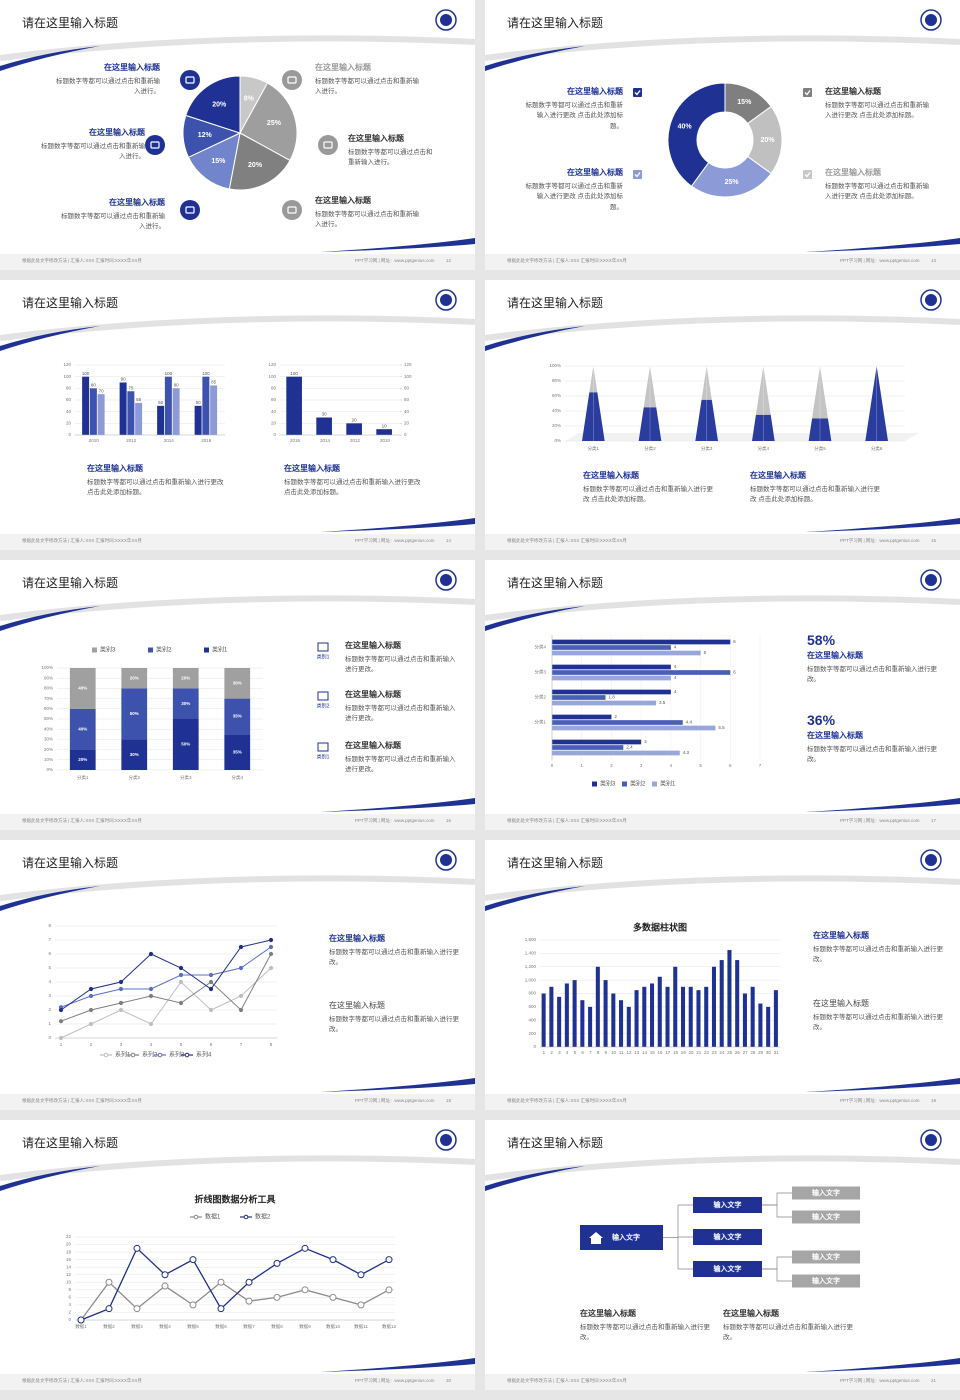  I want to click on stat-value: 36%, so click(821, 720).